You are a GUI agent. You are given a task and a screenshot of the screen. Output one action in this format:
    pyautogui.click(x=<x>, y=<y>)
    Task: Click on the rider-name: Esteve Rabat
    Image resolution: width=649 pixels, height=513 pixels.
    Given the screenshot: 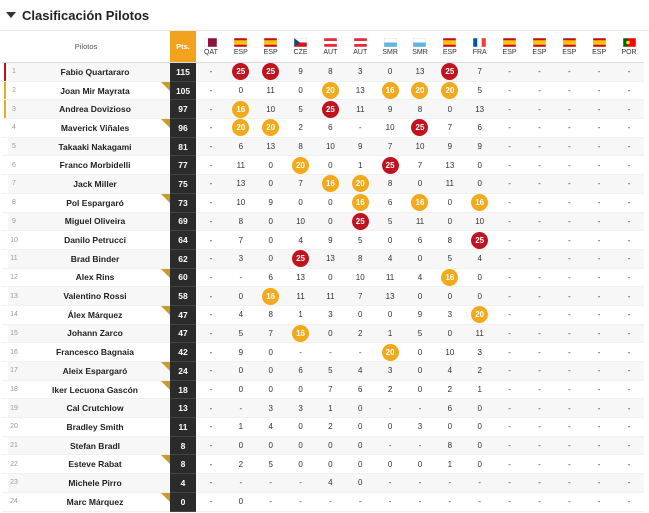 What is the action you would take?
    pyautogui.click(x=95, y=464)
    